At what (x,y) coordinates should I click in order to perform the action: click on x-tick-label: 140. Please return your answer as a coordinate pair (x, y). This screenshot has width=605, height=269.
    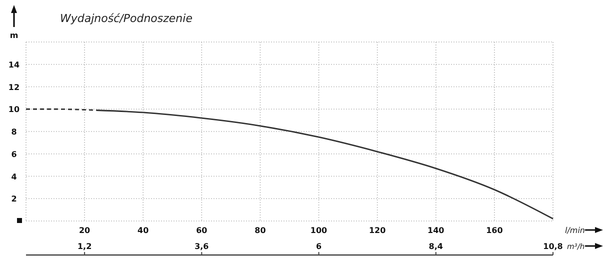
    Looking at the image, I should click on (436, 230).